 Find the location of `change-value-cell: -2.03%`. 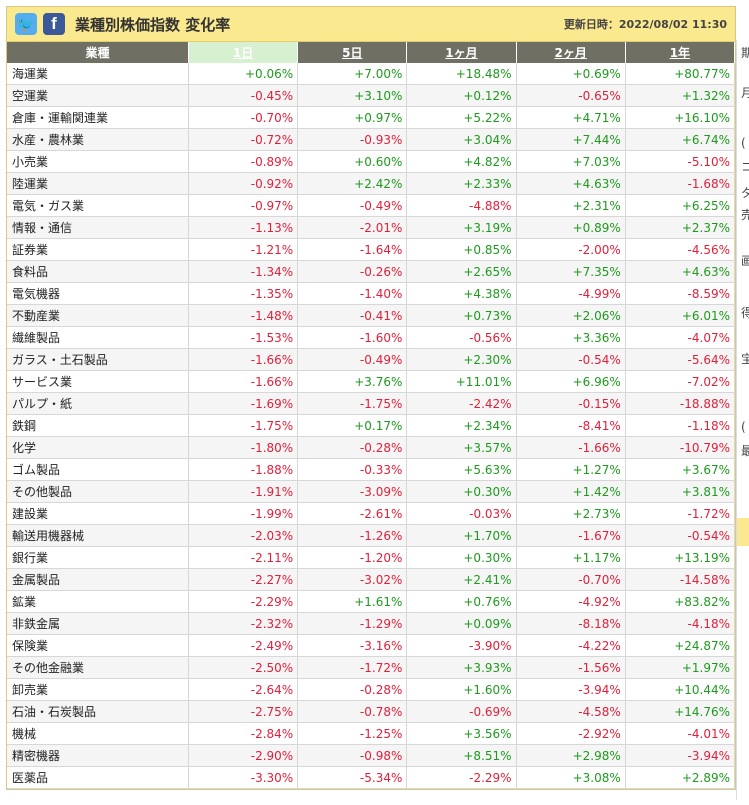

change-value-cell: -2.03% is located at coordinates (243, 535).